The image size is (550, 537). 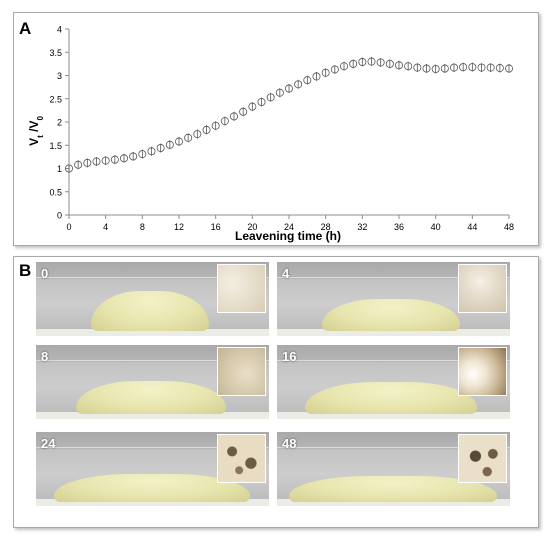 What do you see at coordinates (288, 236) in the screenshot?
I see `x-axis-label: Leavening time (h)` at bounding box center [288, 236].